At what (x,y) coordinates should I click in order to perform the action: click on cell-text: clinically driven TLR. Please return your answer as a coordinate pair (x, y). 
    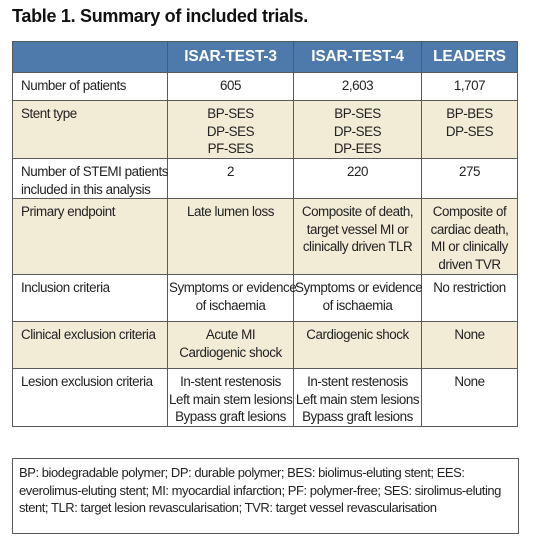
    Looking at the image, I should click on (357, 246).